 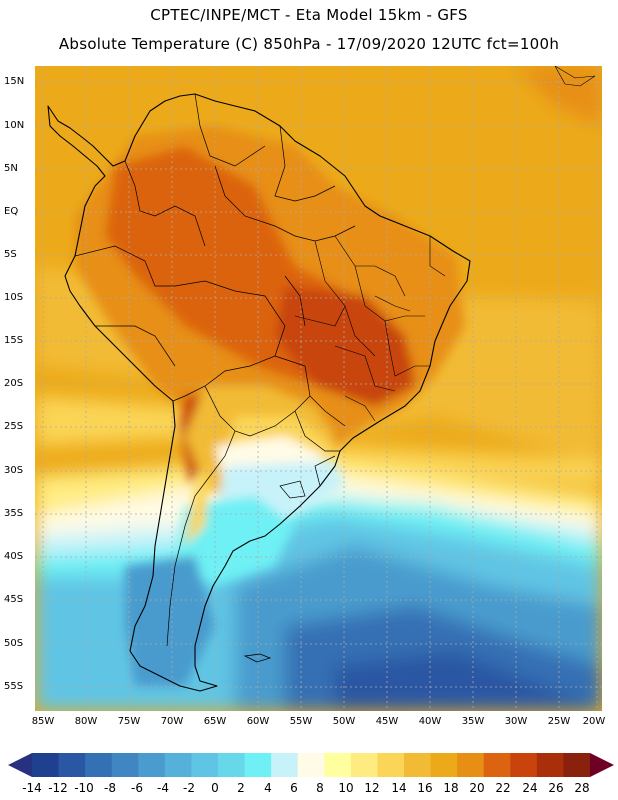 I want to click on lat-label: 35S, so click(x=14, y=513).